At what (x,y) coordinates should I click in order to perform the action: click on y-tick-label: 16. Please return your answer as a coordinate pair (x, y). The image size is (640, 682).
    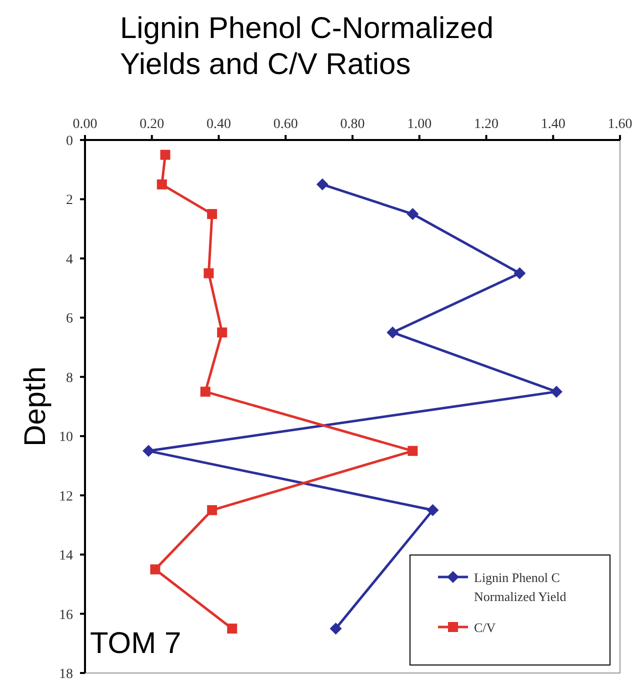
    Looking at the image, I should click on (66, 615).